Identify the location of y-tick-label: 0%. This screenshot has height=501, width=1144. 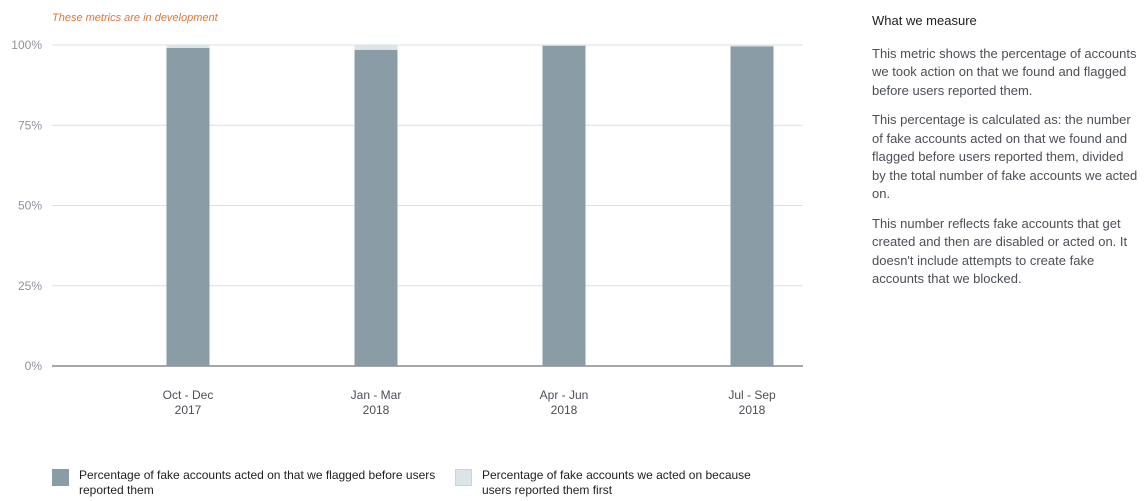
(34, 366).